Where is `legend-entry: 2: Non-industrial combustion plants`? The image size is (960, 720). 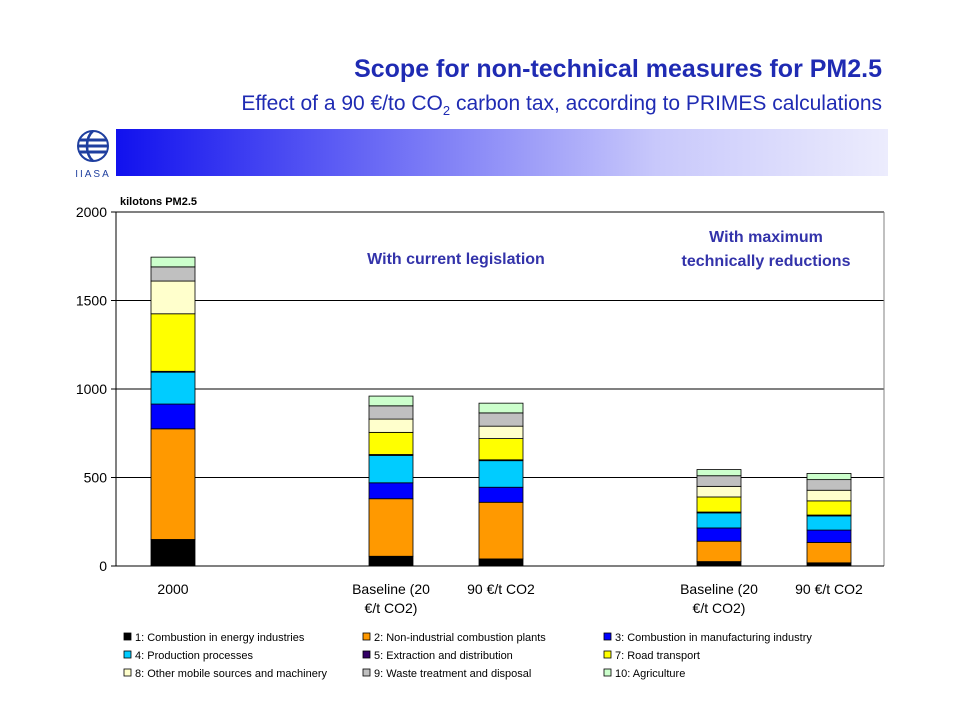
legend-entry: 2: Non-industrial combustion plants is located at coordinates (460, 638).